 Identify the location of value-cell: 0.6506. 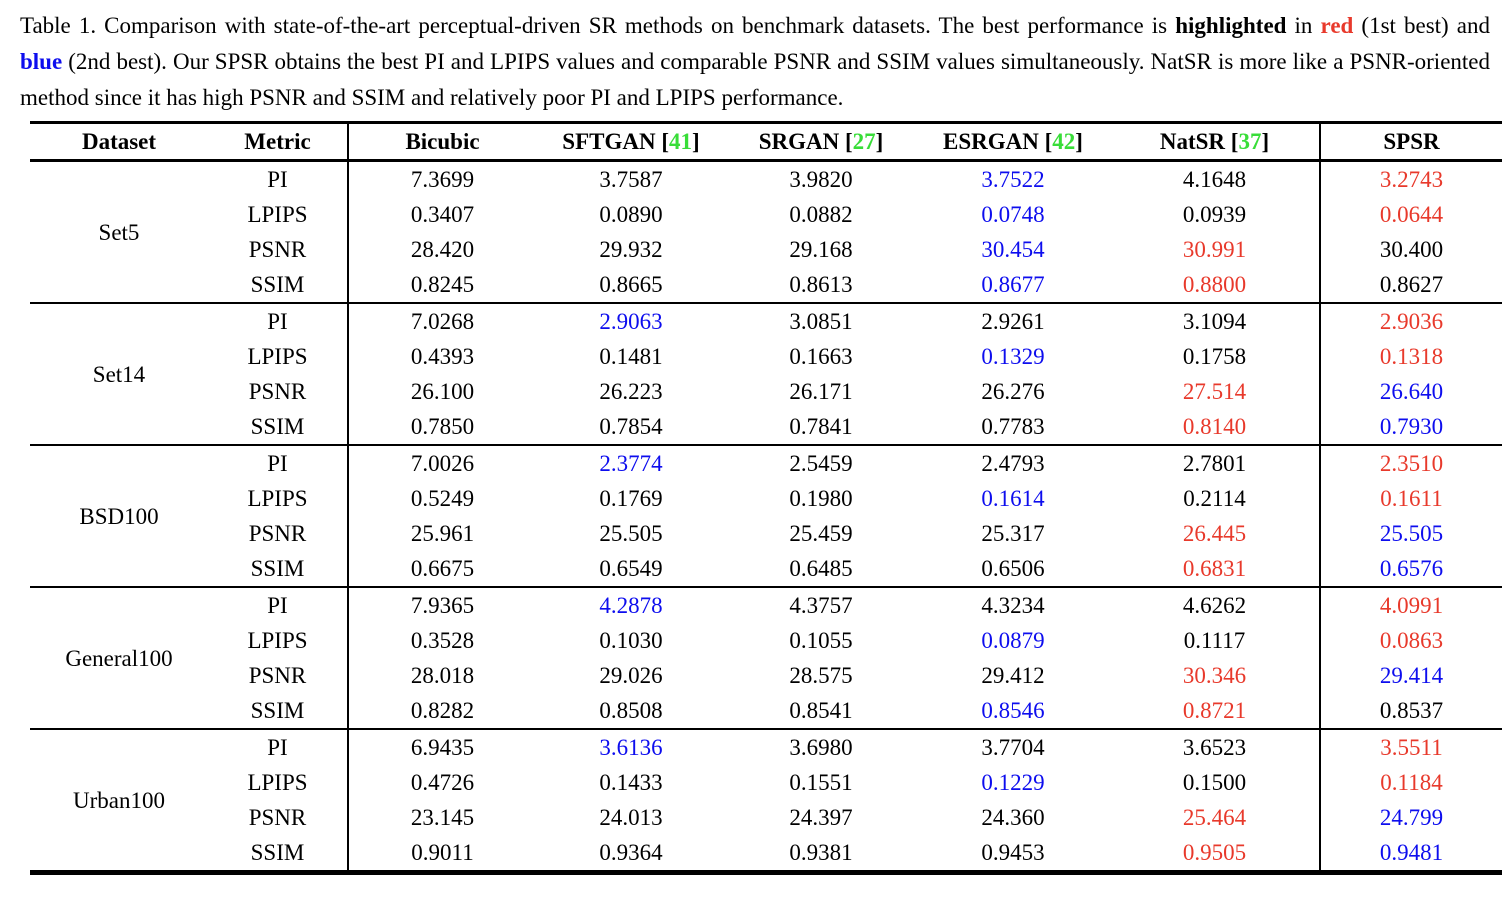
(1013, 568).